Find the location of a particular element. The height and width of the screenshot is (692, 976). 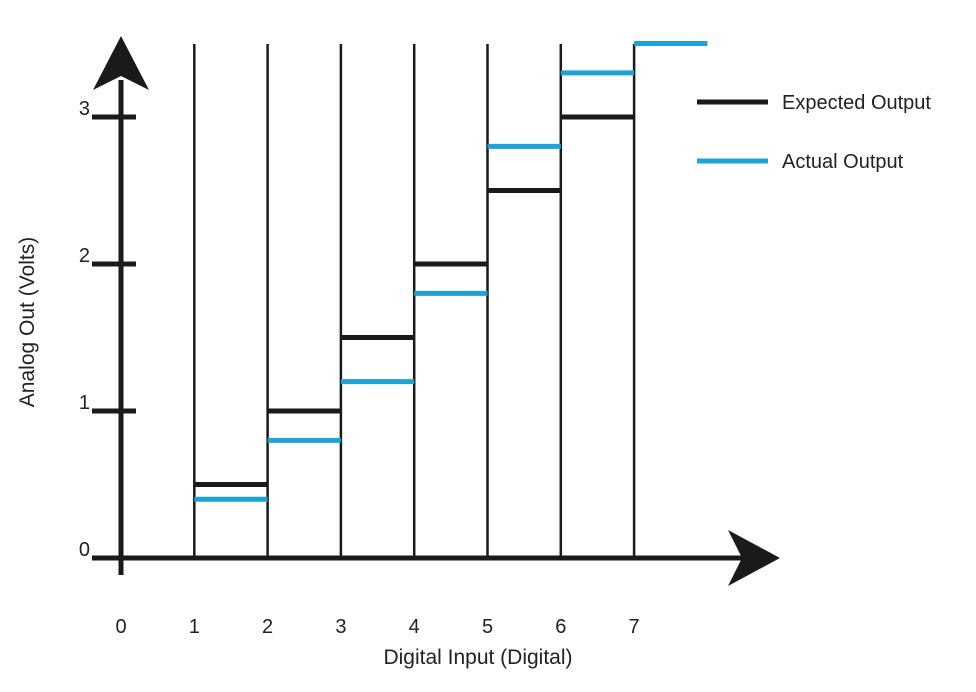

x-tick-label-1: 1 is located at coordinates (194, 627).